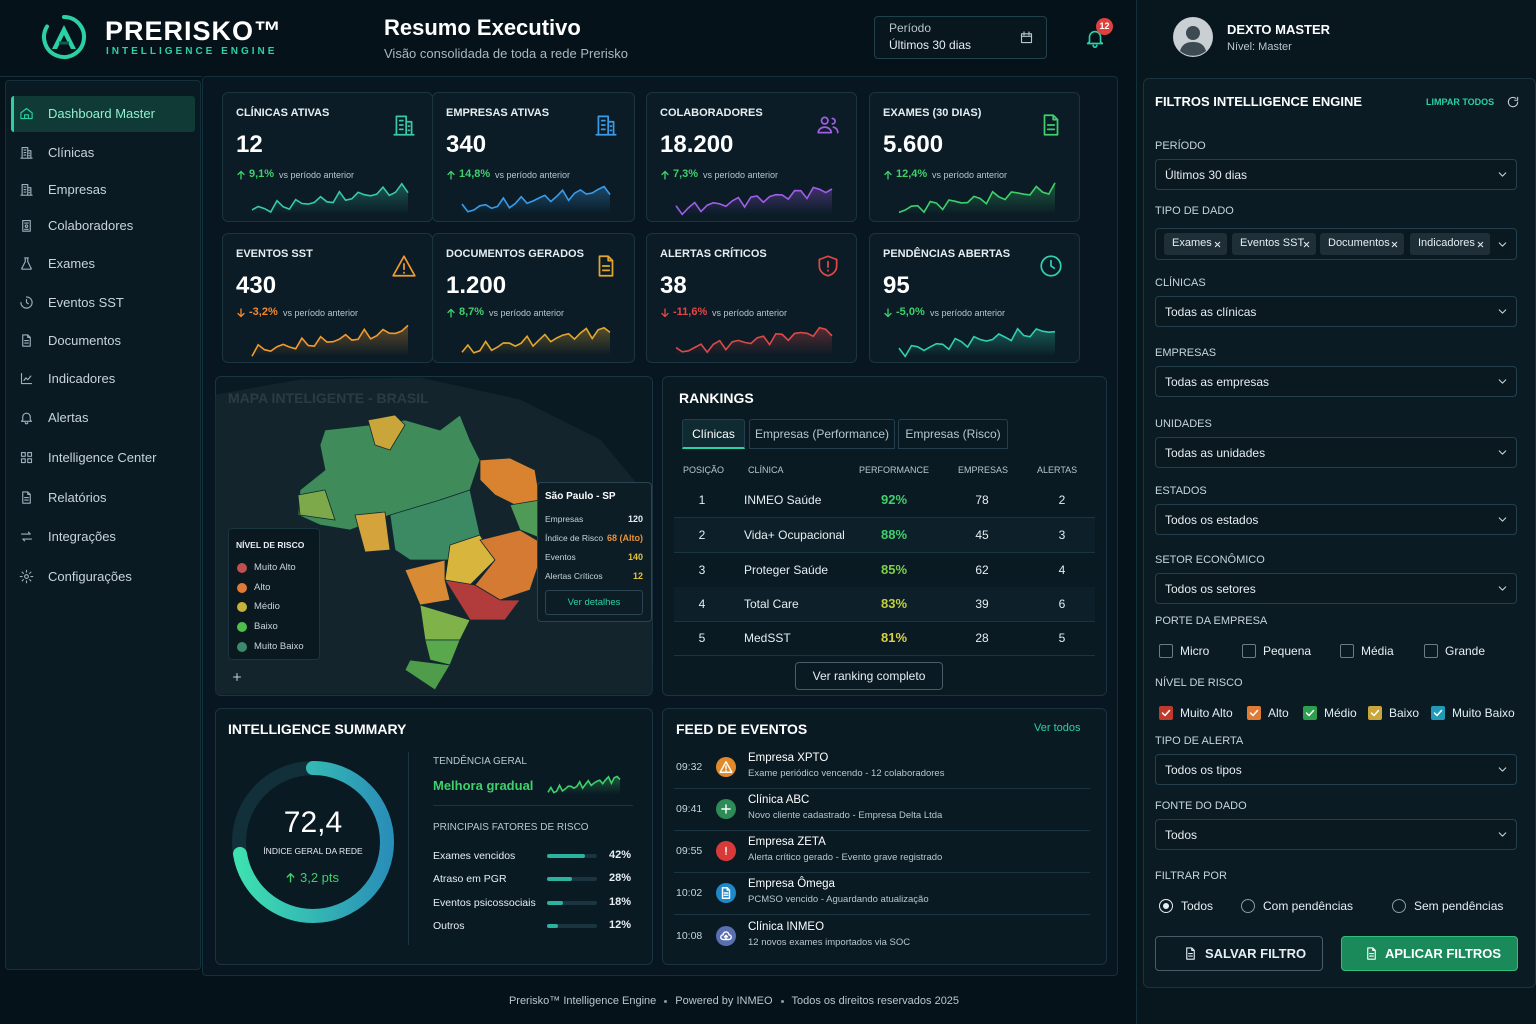 The image size is (1536, 1024). Describe the element at coordinates (786, 927) in the screenshot. I see `event-title: Clínica INMEO` at that location.